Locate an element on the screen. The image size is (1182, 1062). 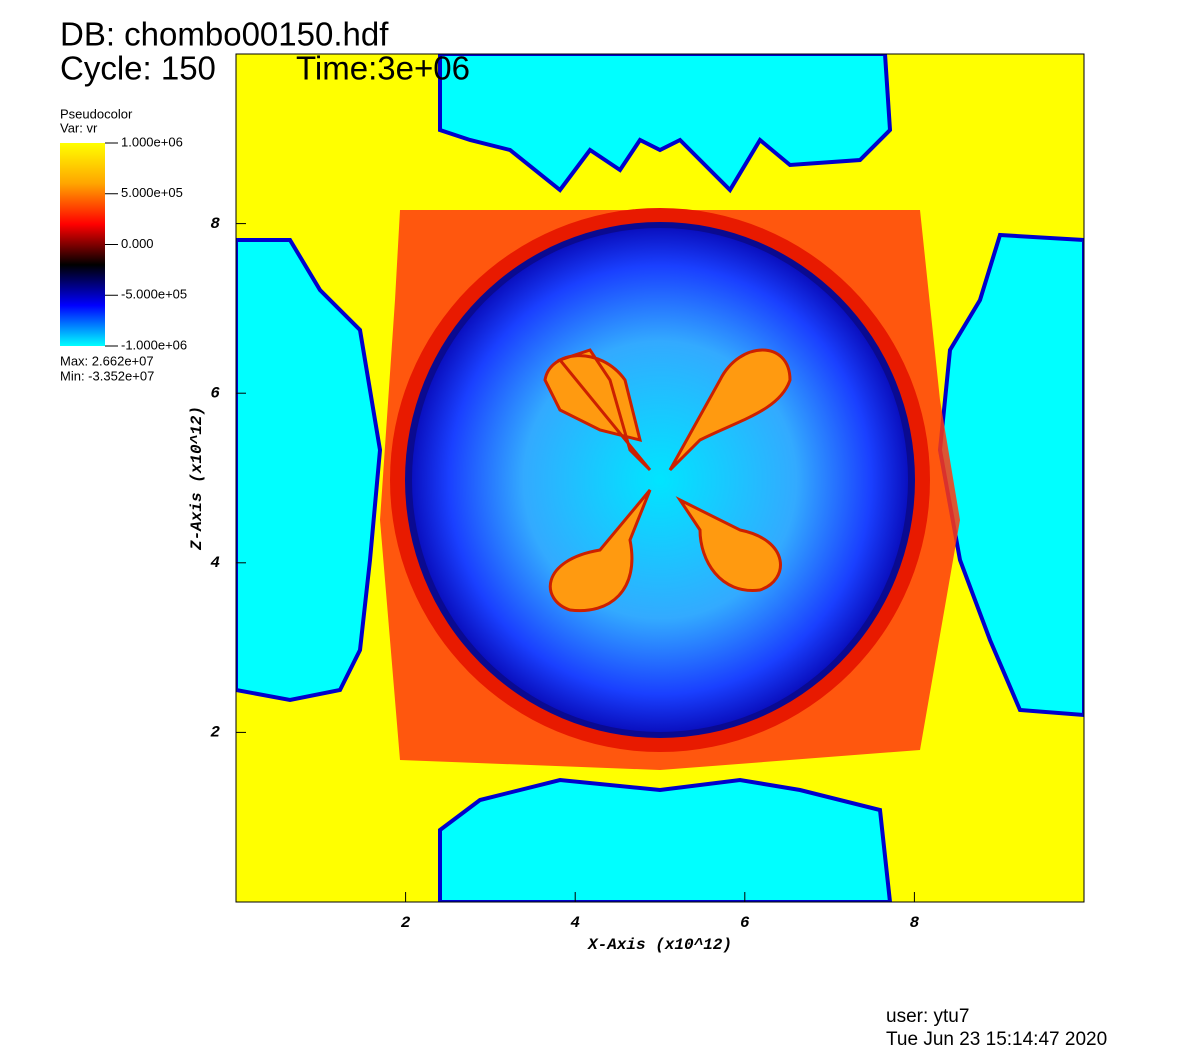
title: DB: chombo00150.hdf is located at coordinates (224, 34).